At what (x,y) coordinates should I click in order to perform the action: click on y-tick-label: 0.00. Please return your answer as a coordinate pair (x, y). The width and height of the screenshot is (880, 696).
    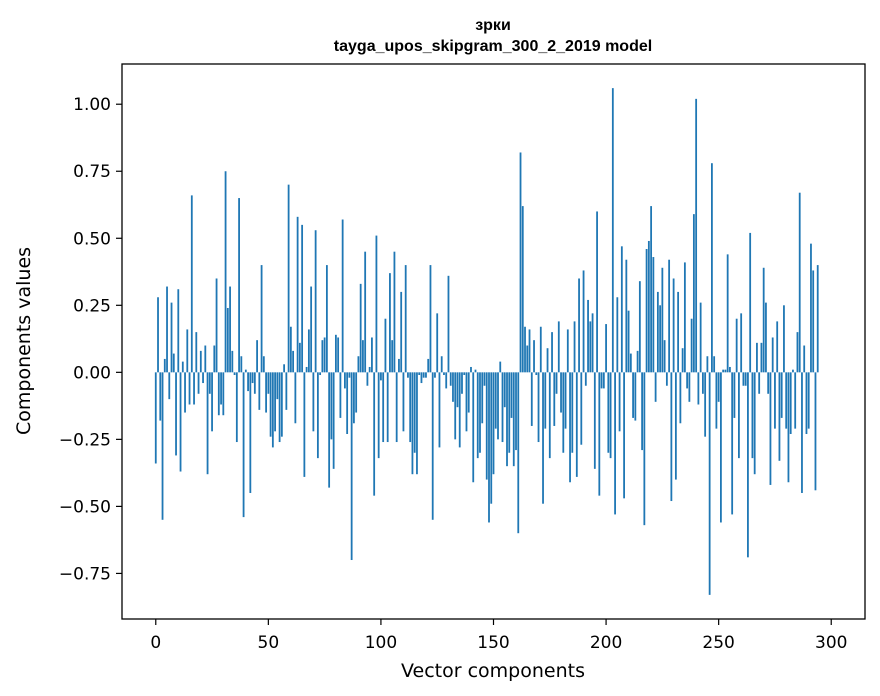
    Looking at the image, I should click on (92, 373).